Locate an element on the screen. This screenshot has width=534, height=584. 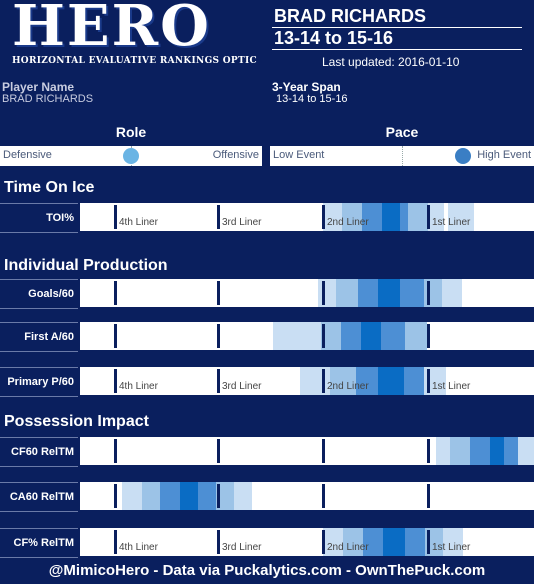
pace-right-label: High Event is located at coordinates (504, 155).